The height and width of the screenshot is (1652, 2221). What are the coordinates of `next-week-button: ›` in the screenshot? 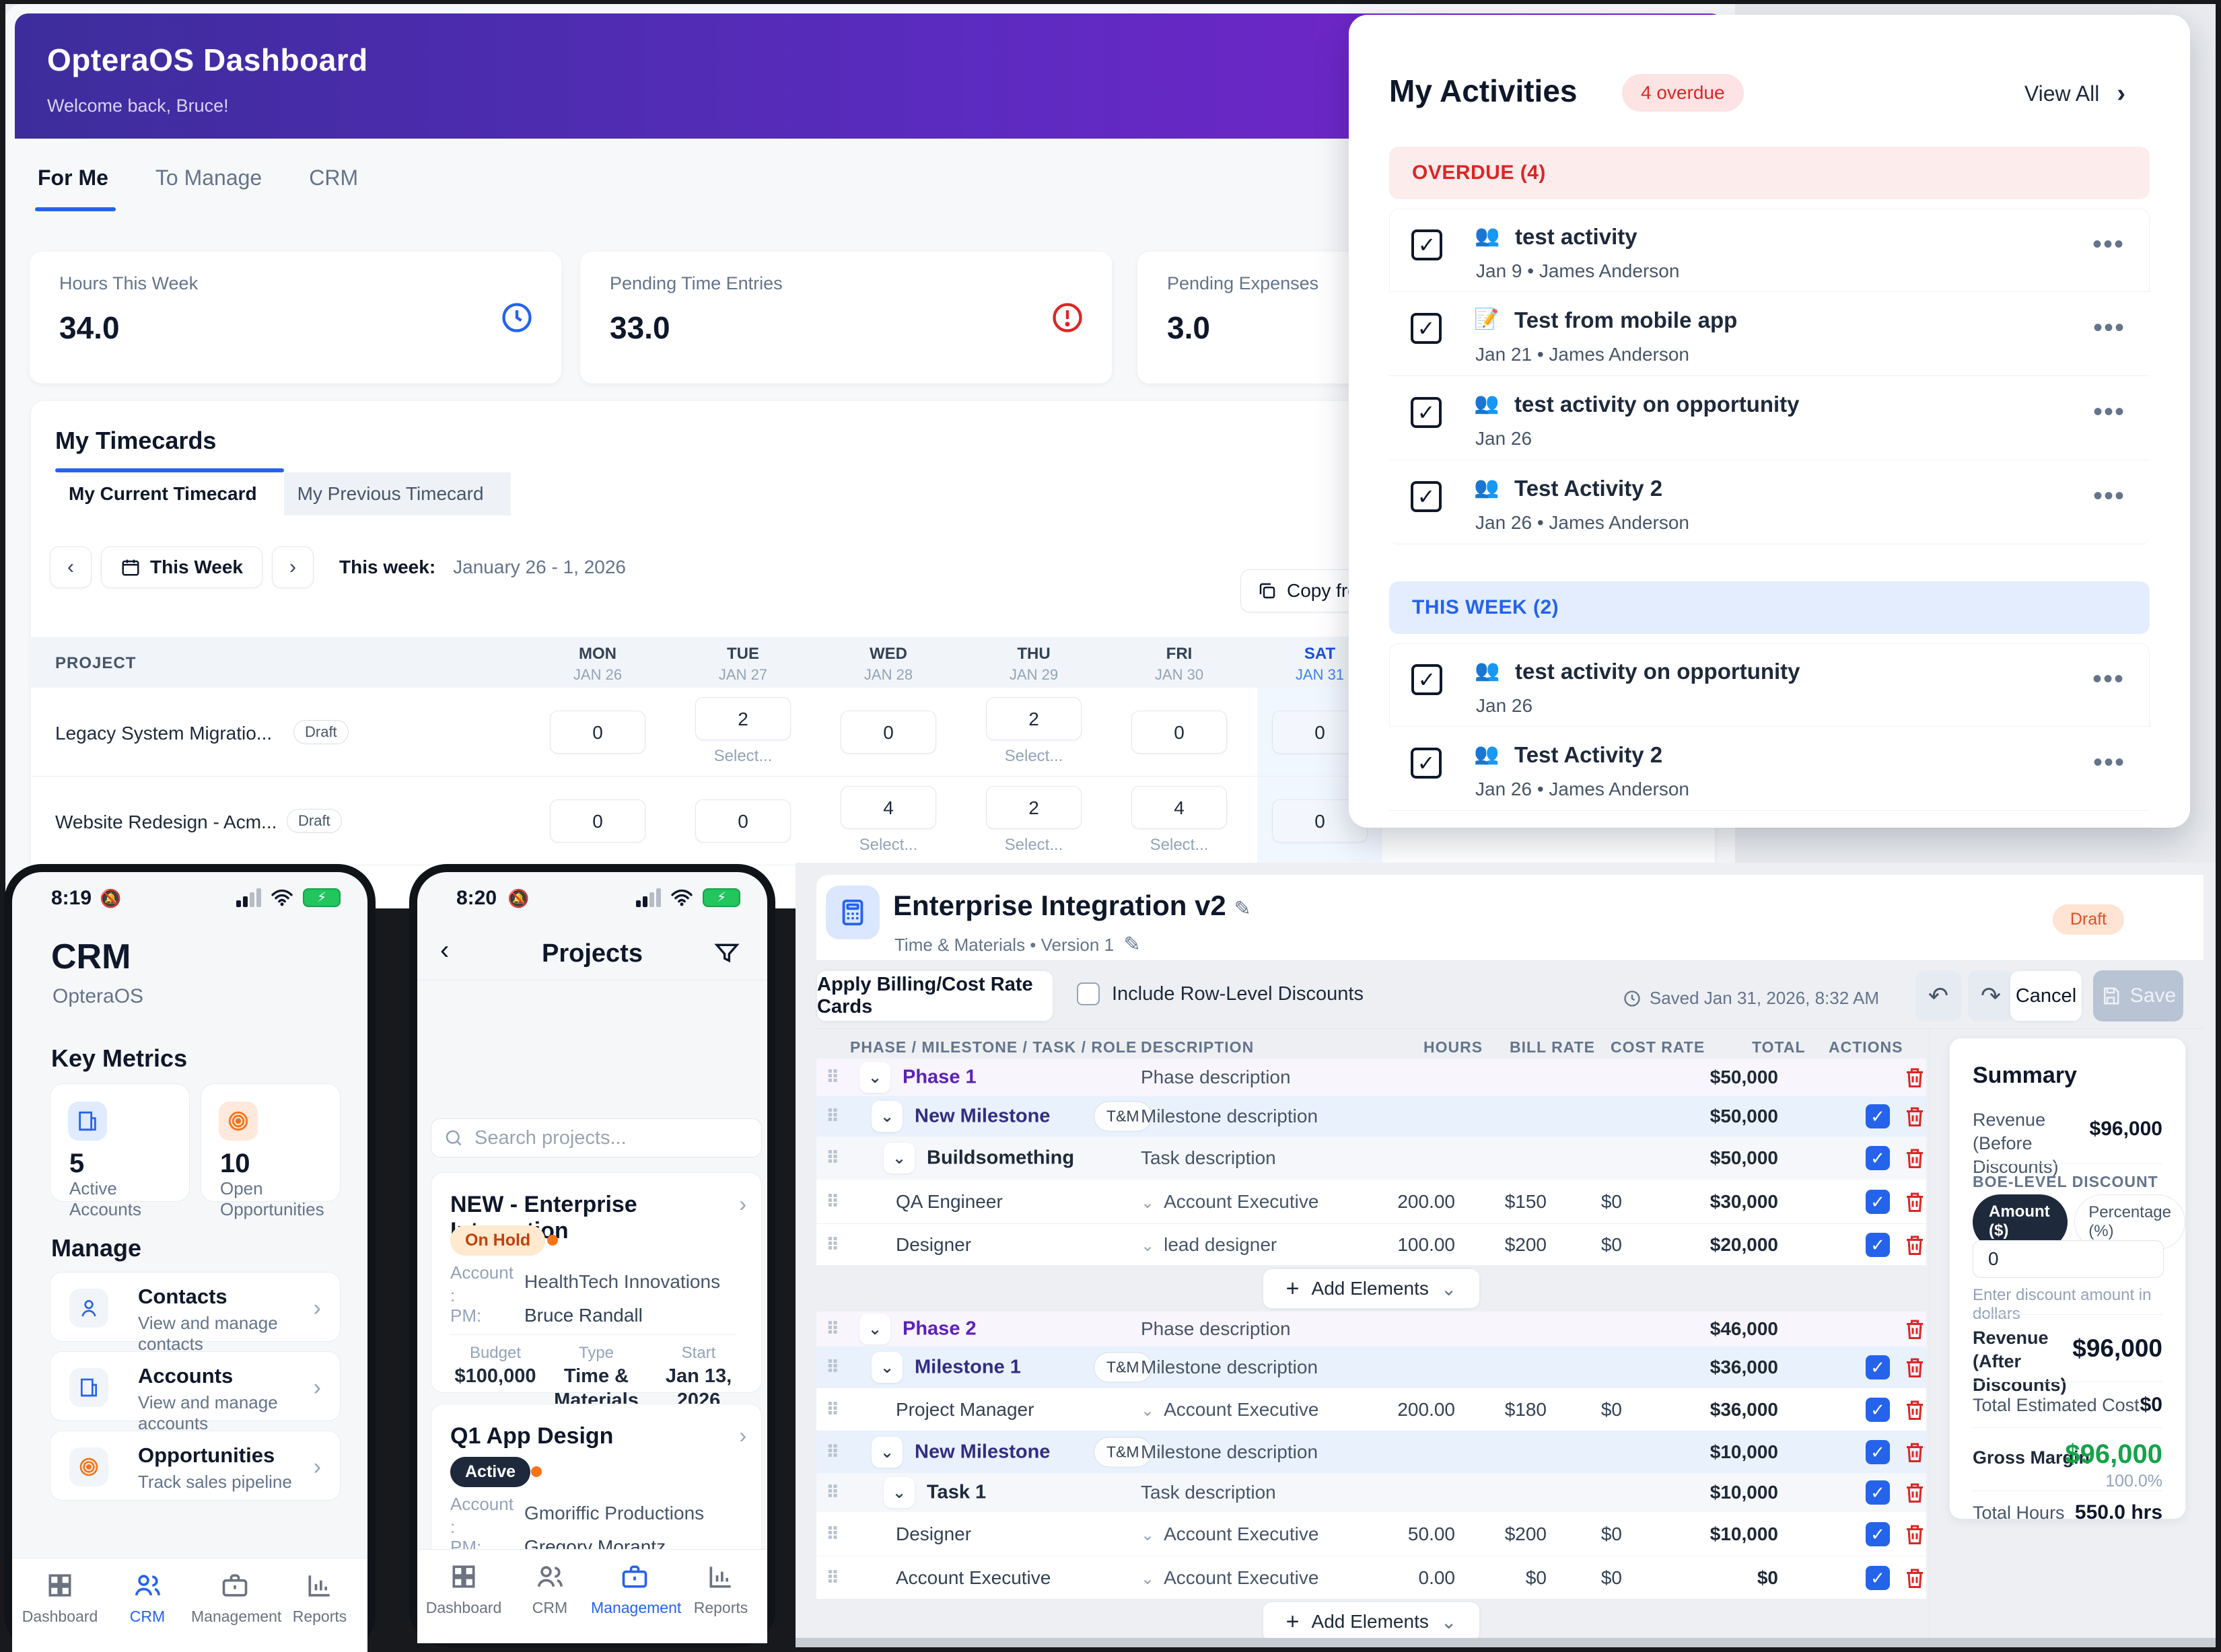 It's located at (292, 567).